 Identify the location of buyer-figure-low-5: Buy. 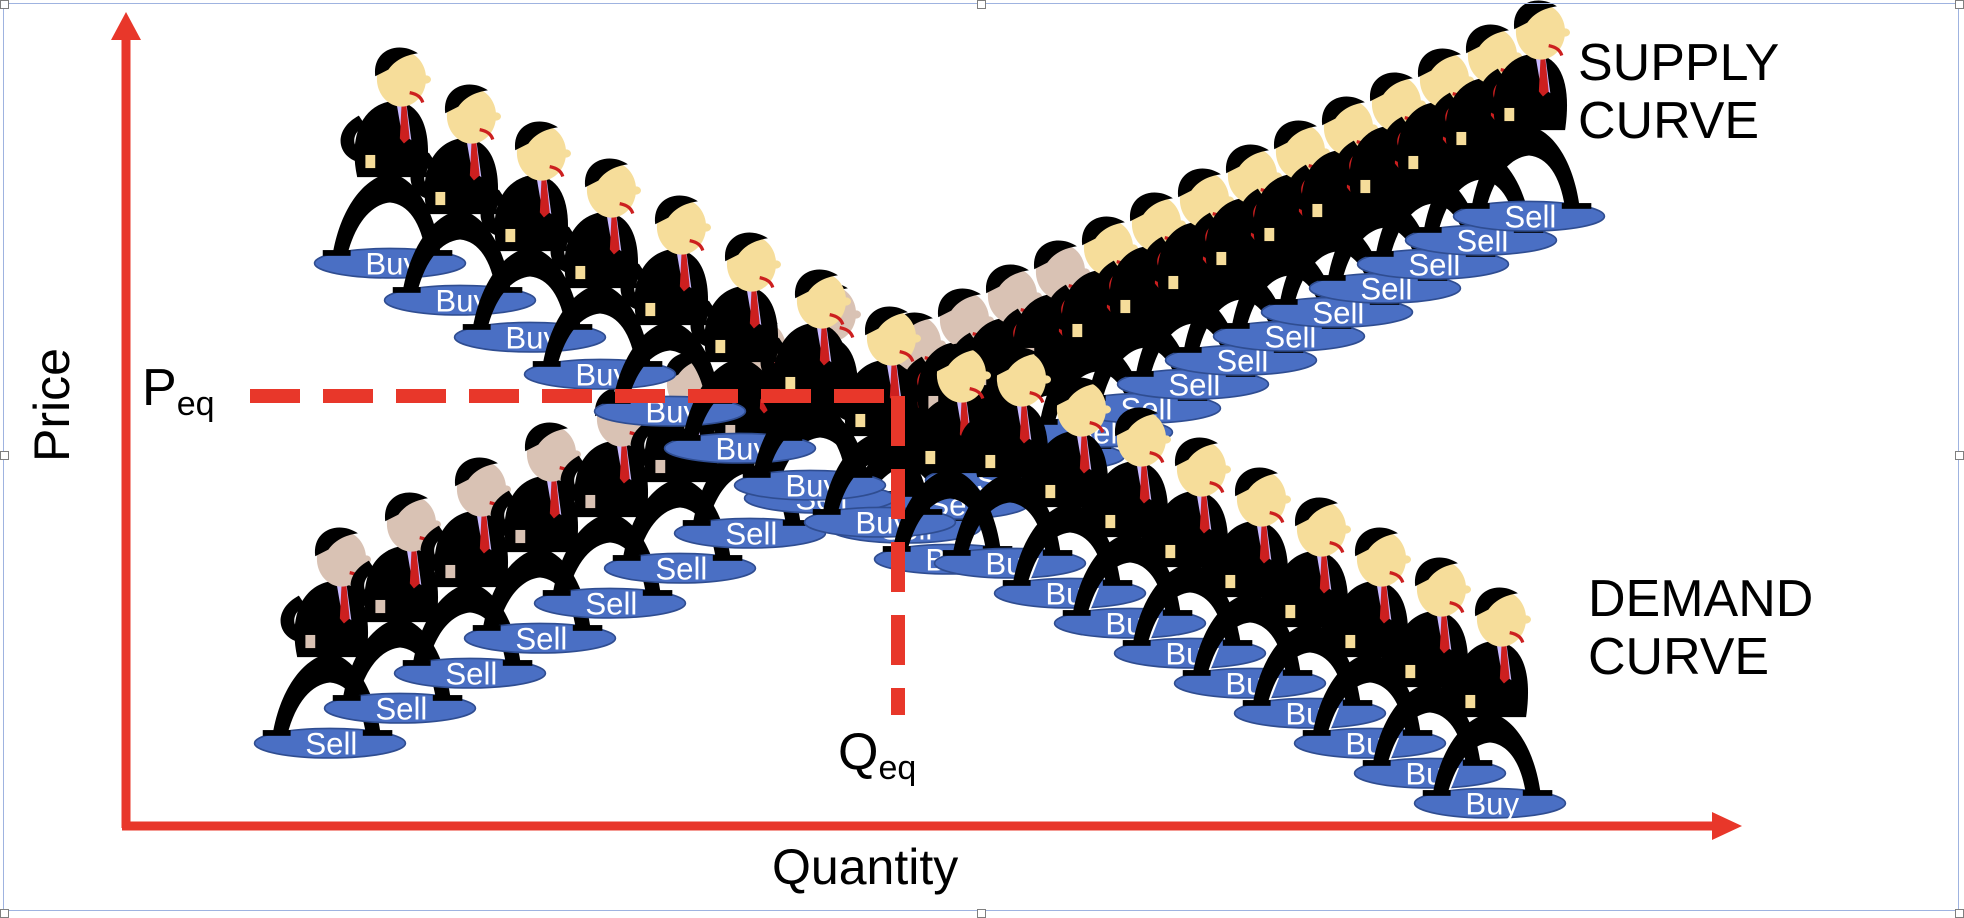
(1250, 584).